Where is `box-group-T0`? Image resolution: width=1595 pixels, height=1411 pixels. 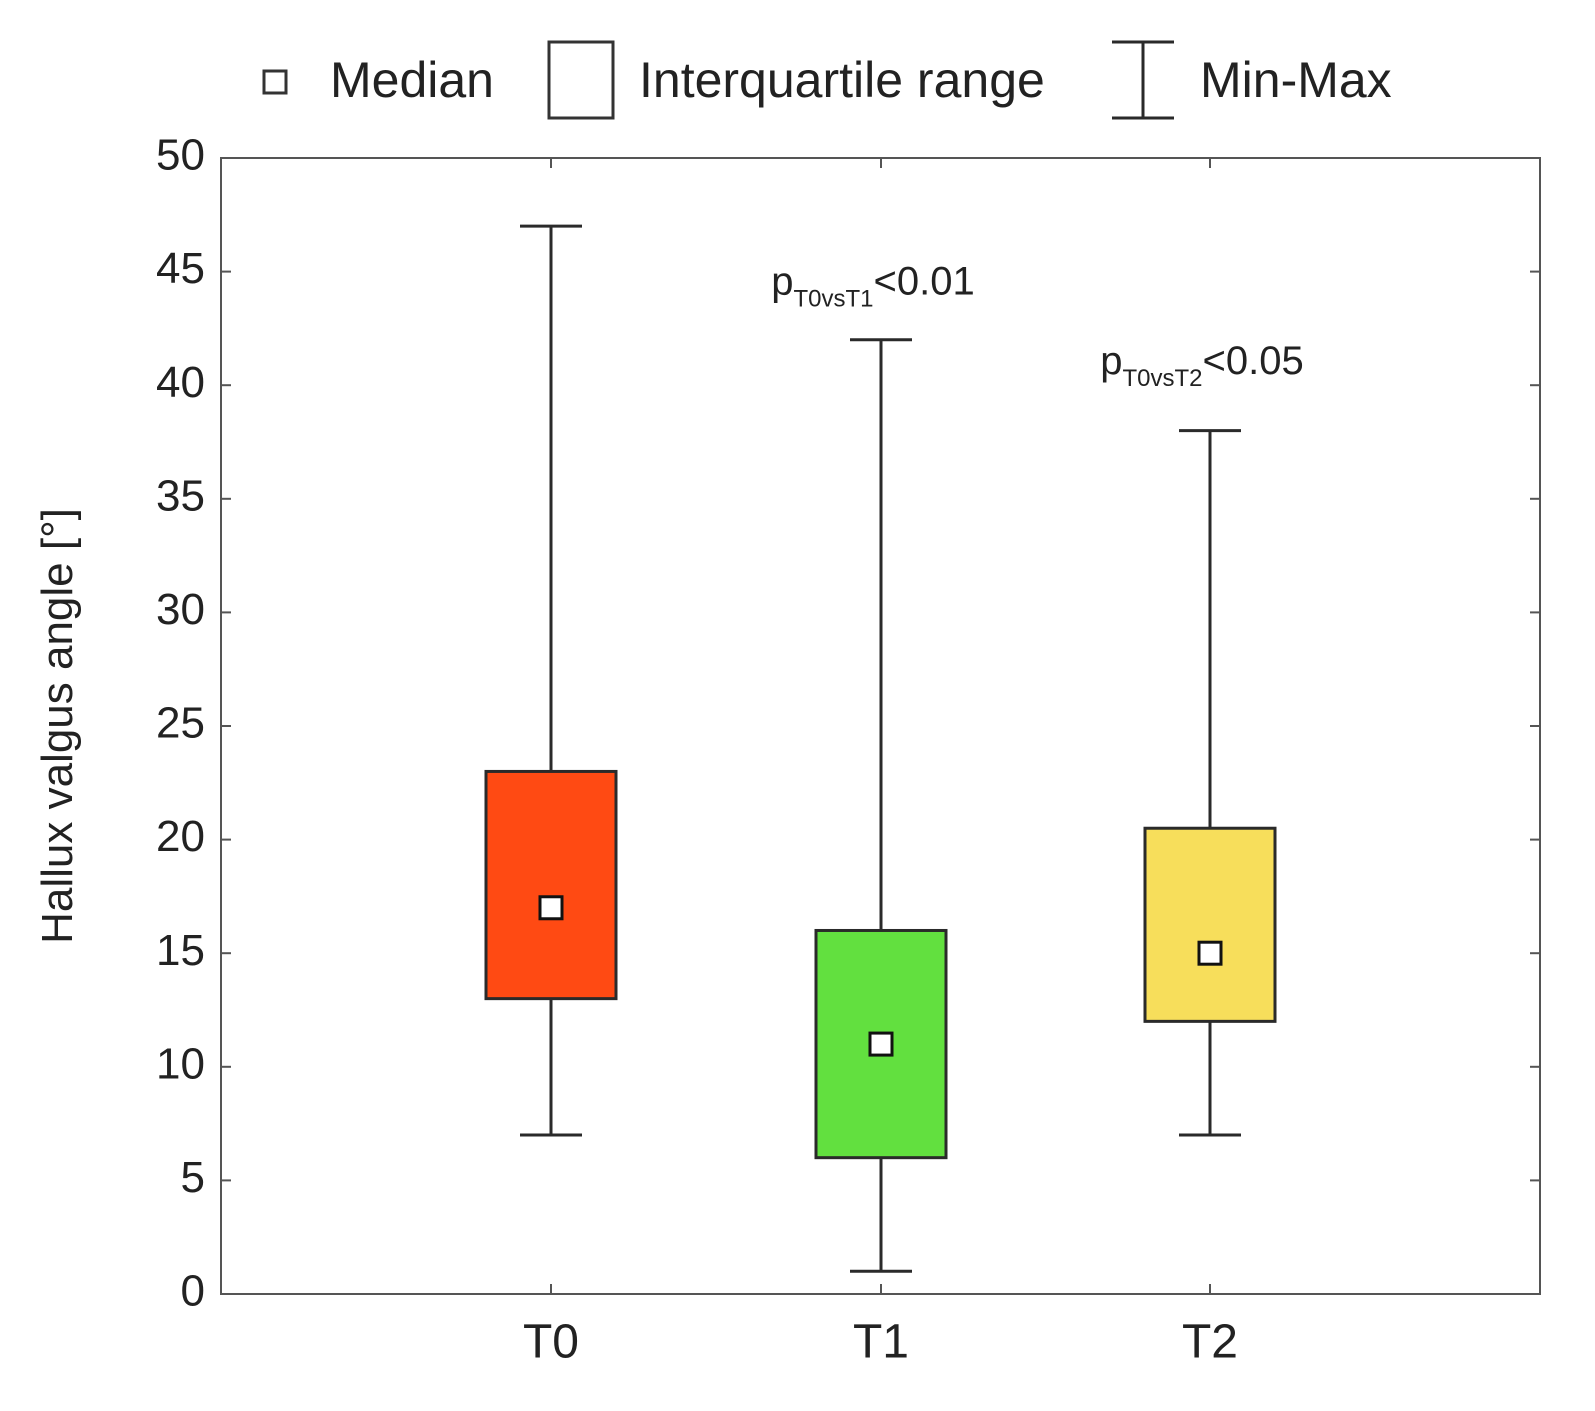
box-group-T0 is located at coordinates (551, 680).